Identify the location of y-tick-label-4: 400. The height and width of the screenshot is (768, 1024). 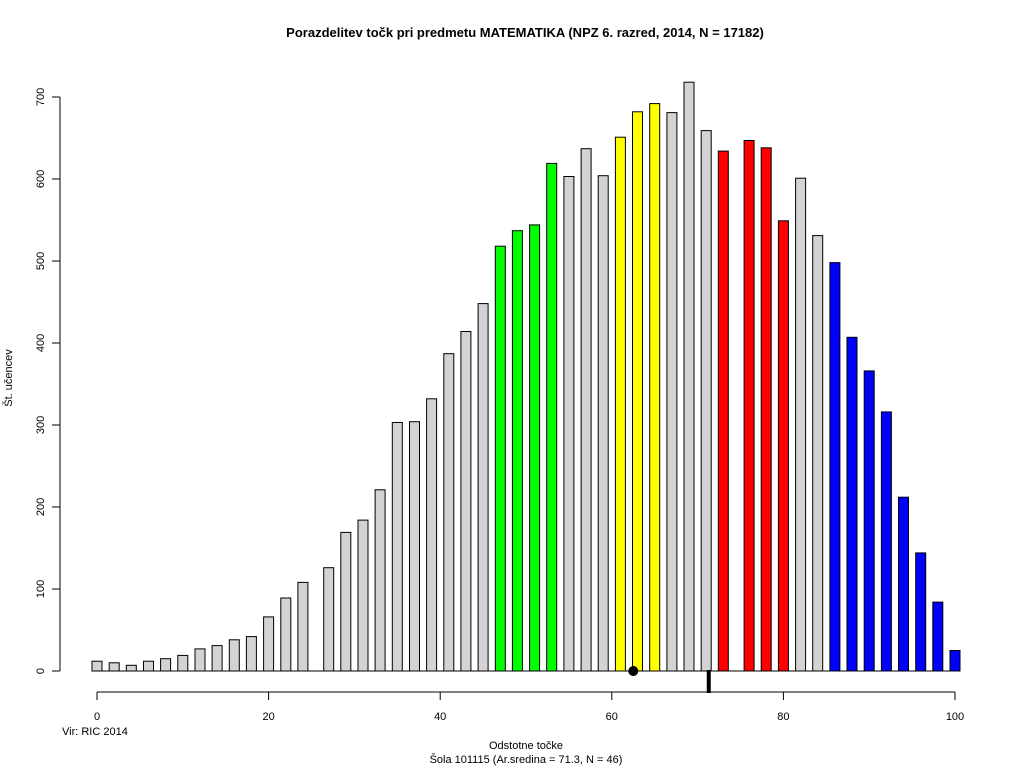
(41, 343).